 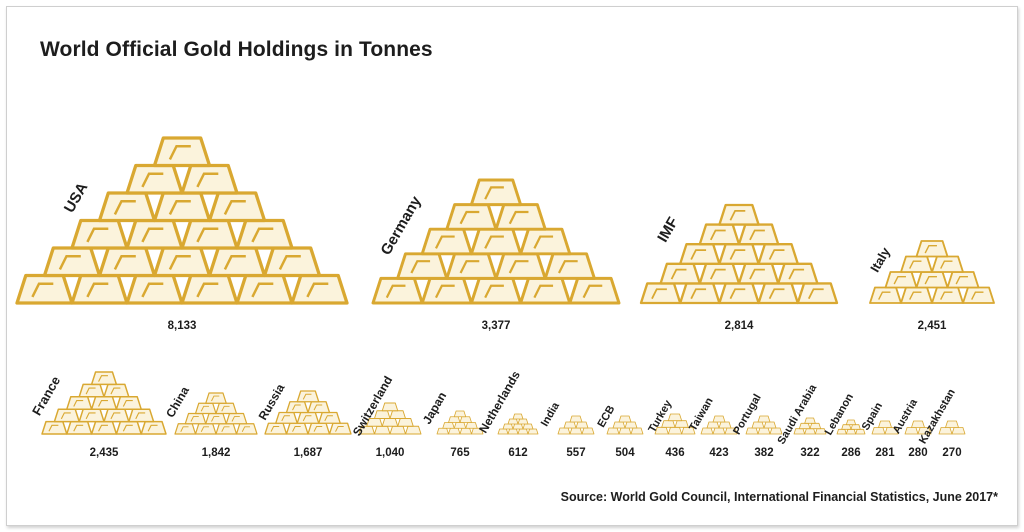 What do you see at coordinates (216, 453) in the screenshot?
I see `value-label-china: 1,842` at bounding box center [216, 453].